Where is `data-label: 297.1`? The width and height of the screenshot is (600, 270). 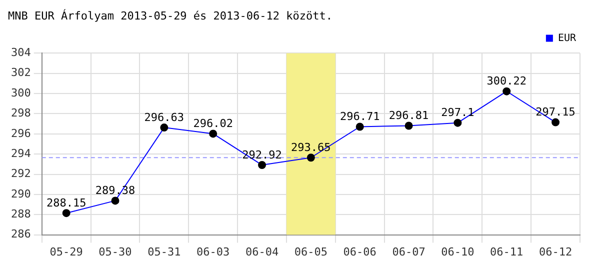
data-label: 297.1 is located at coordinates (457, 113).